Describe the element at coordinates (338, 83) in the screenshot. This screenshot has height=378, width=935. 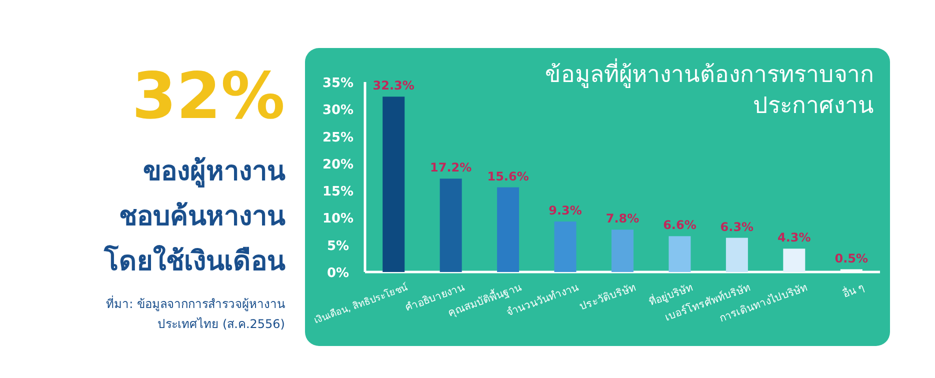
I see `y-tick-label: 35%` at that location.